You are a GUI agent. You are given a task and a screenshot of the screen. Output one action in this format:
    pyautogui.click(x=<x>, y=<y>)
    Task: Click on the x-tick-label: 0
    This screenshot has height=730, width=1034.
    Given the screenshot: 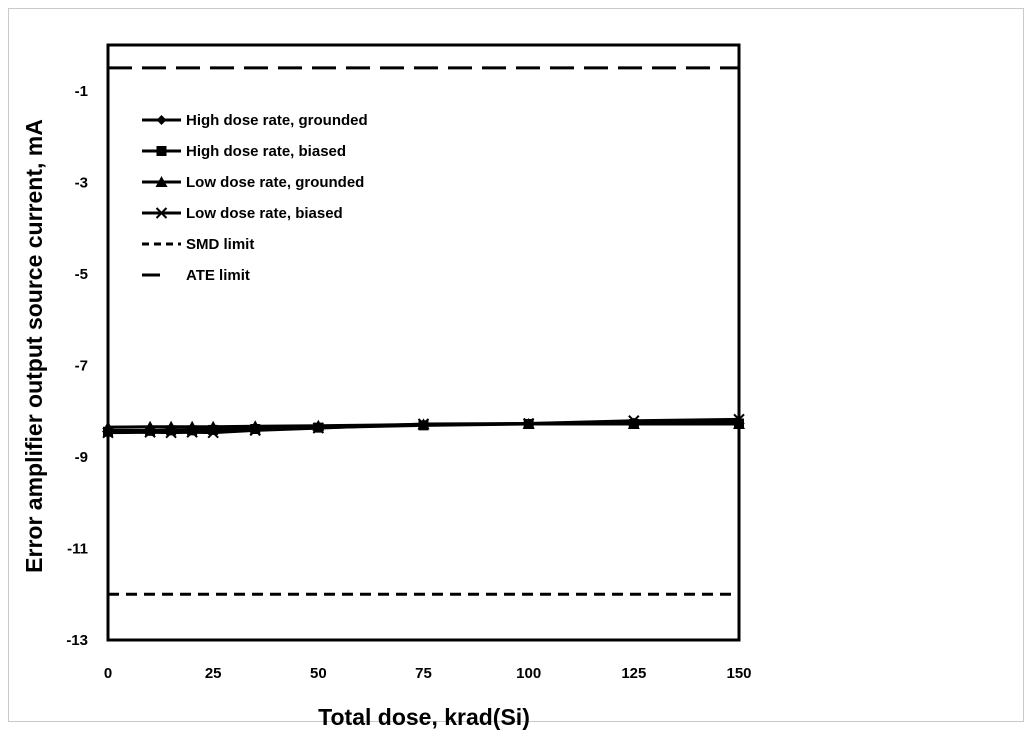 What is the action you would take?
    pyautogui.click(x=108, y=673)
    